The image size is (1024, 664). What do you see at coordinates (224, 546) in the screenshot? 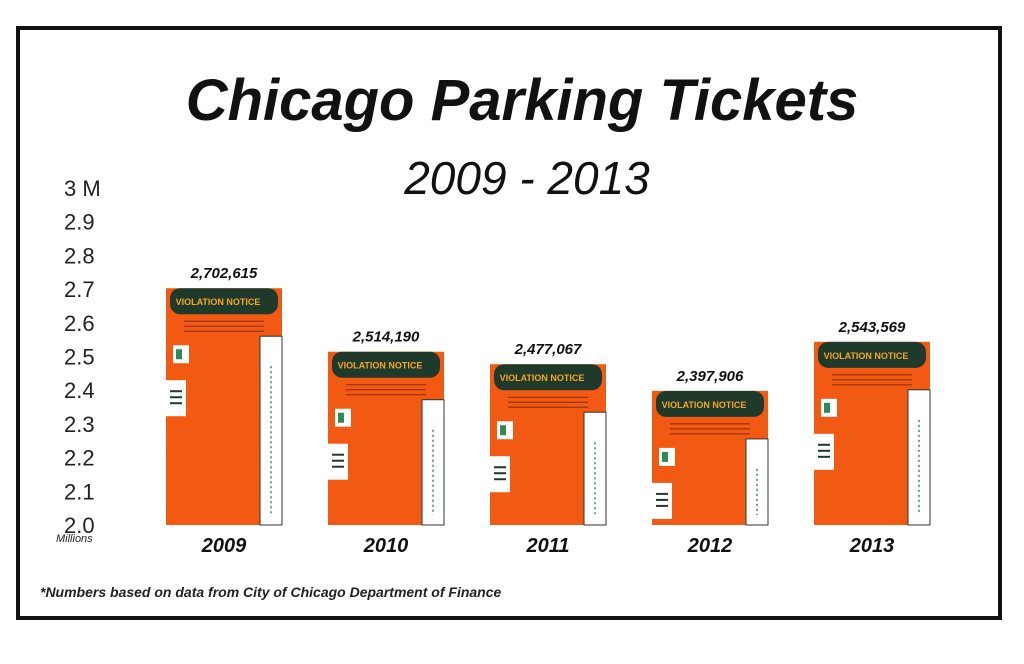
I see `x-tick-label: 2009` at bounding box center [224, 546].